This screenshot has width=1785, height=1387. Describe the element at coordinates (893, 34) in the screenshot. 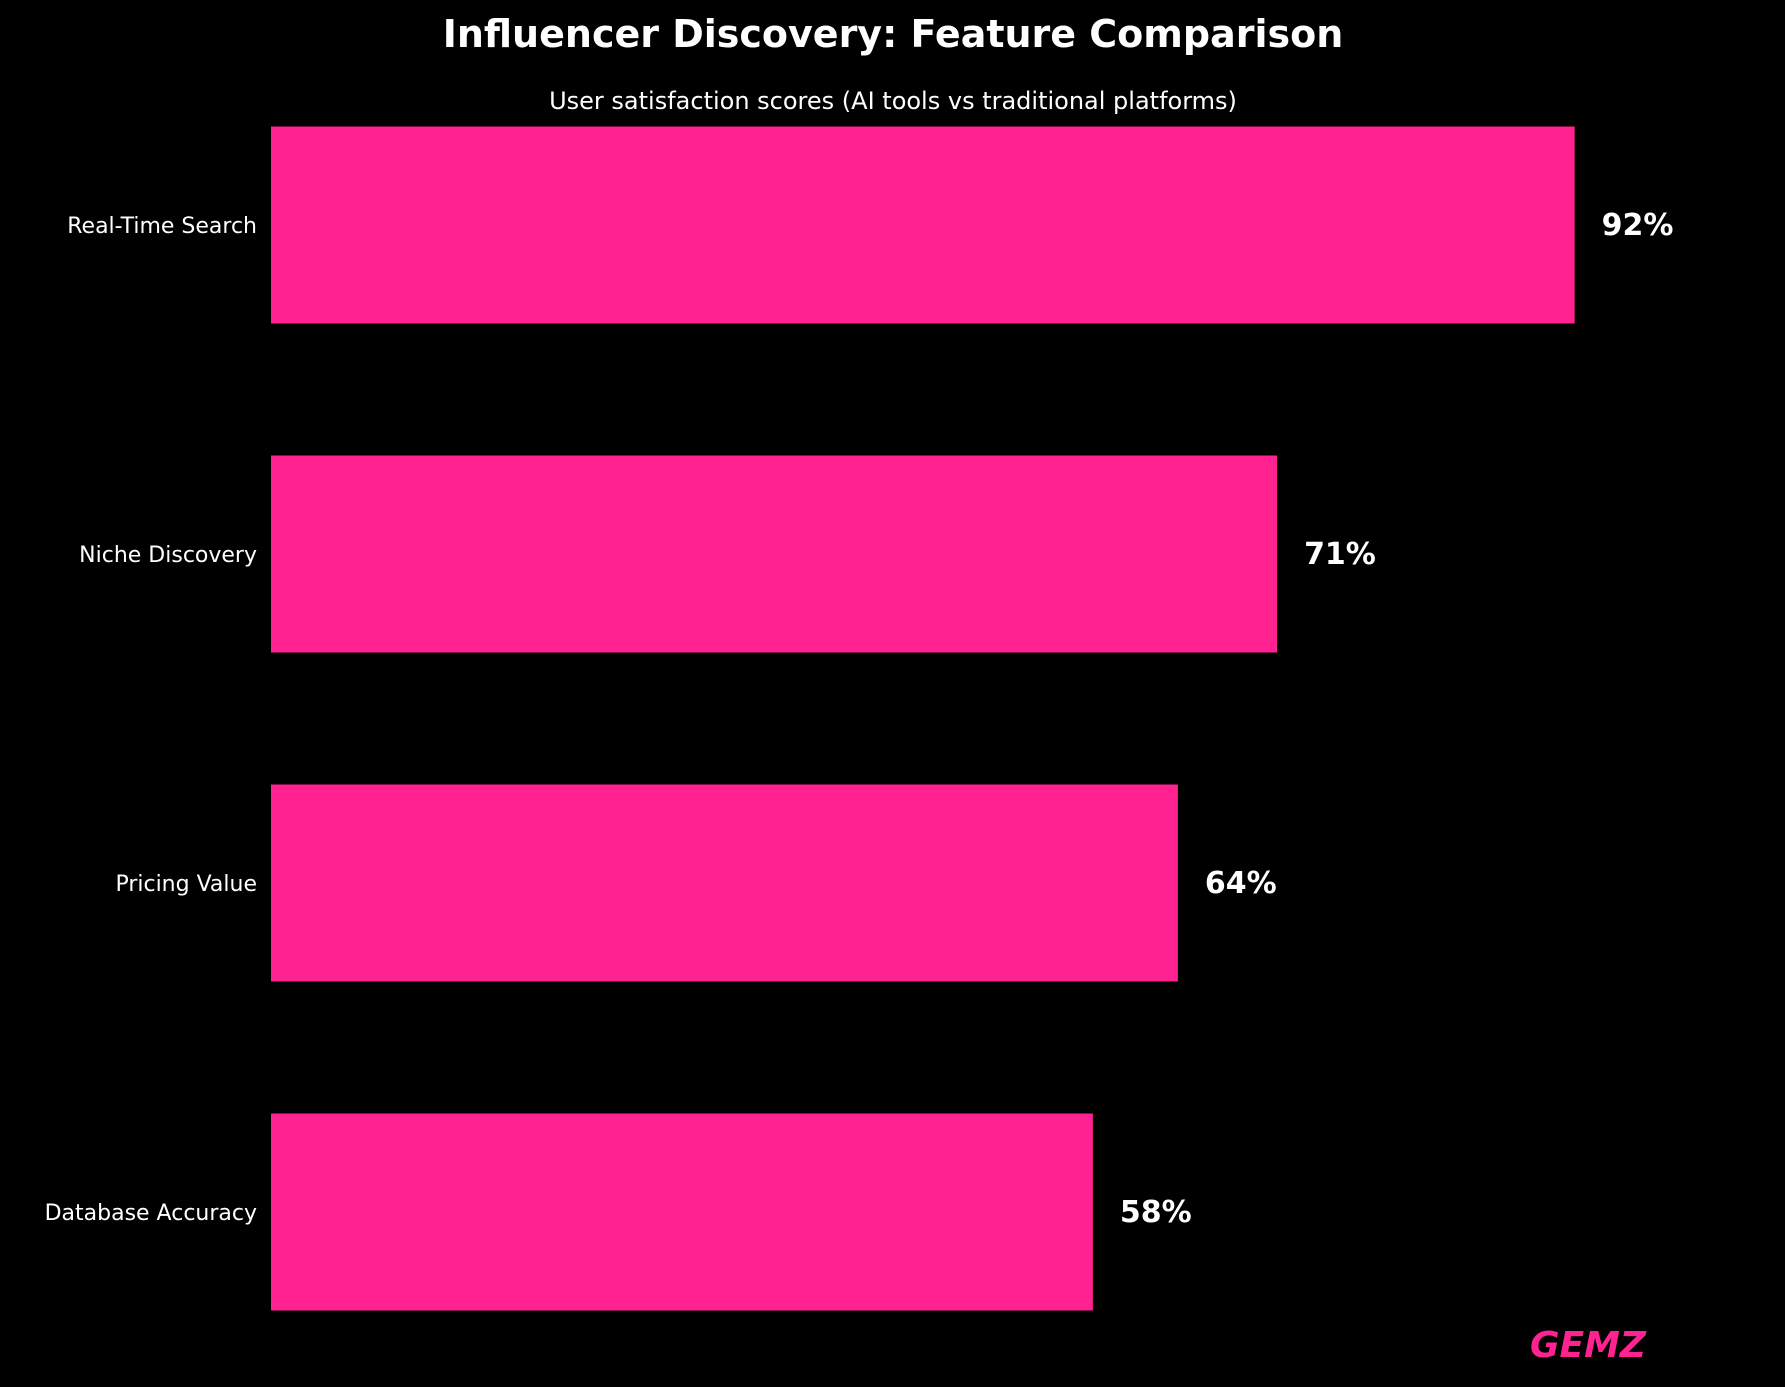

I see `chart-title: Influencer Discovery: Feature Comparison` at that location.